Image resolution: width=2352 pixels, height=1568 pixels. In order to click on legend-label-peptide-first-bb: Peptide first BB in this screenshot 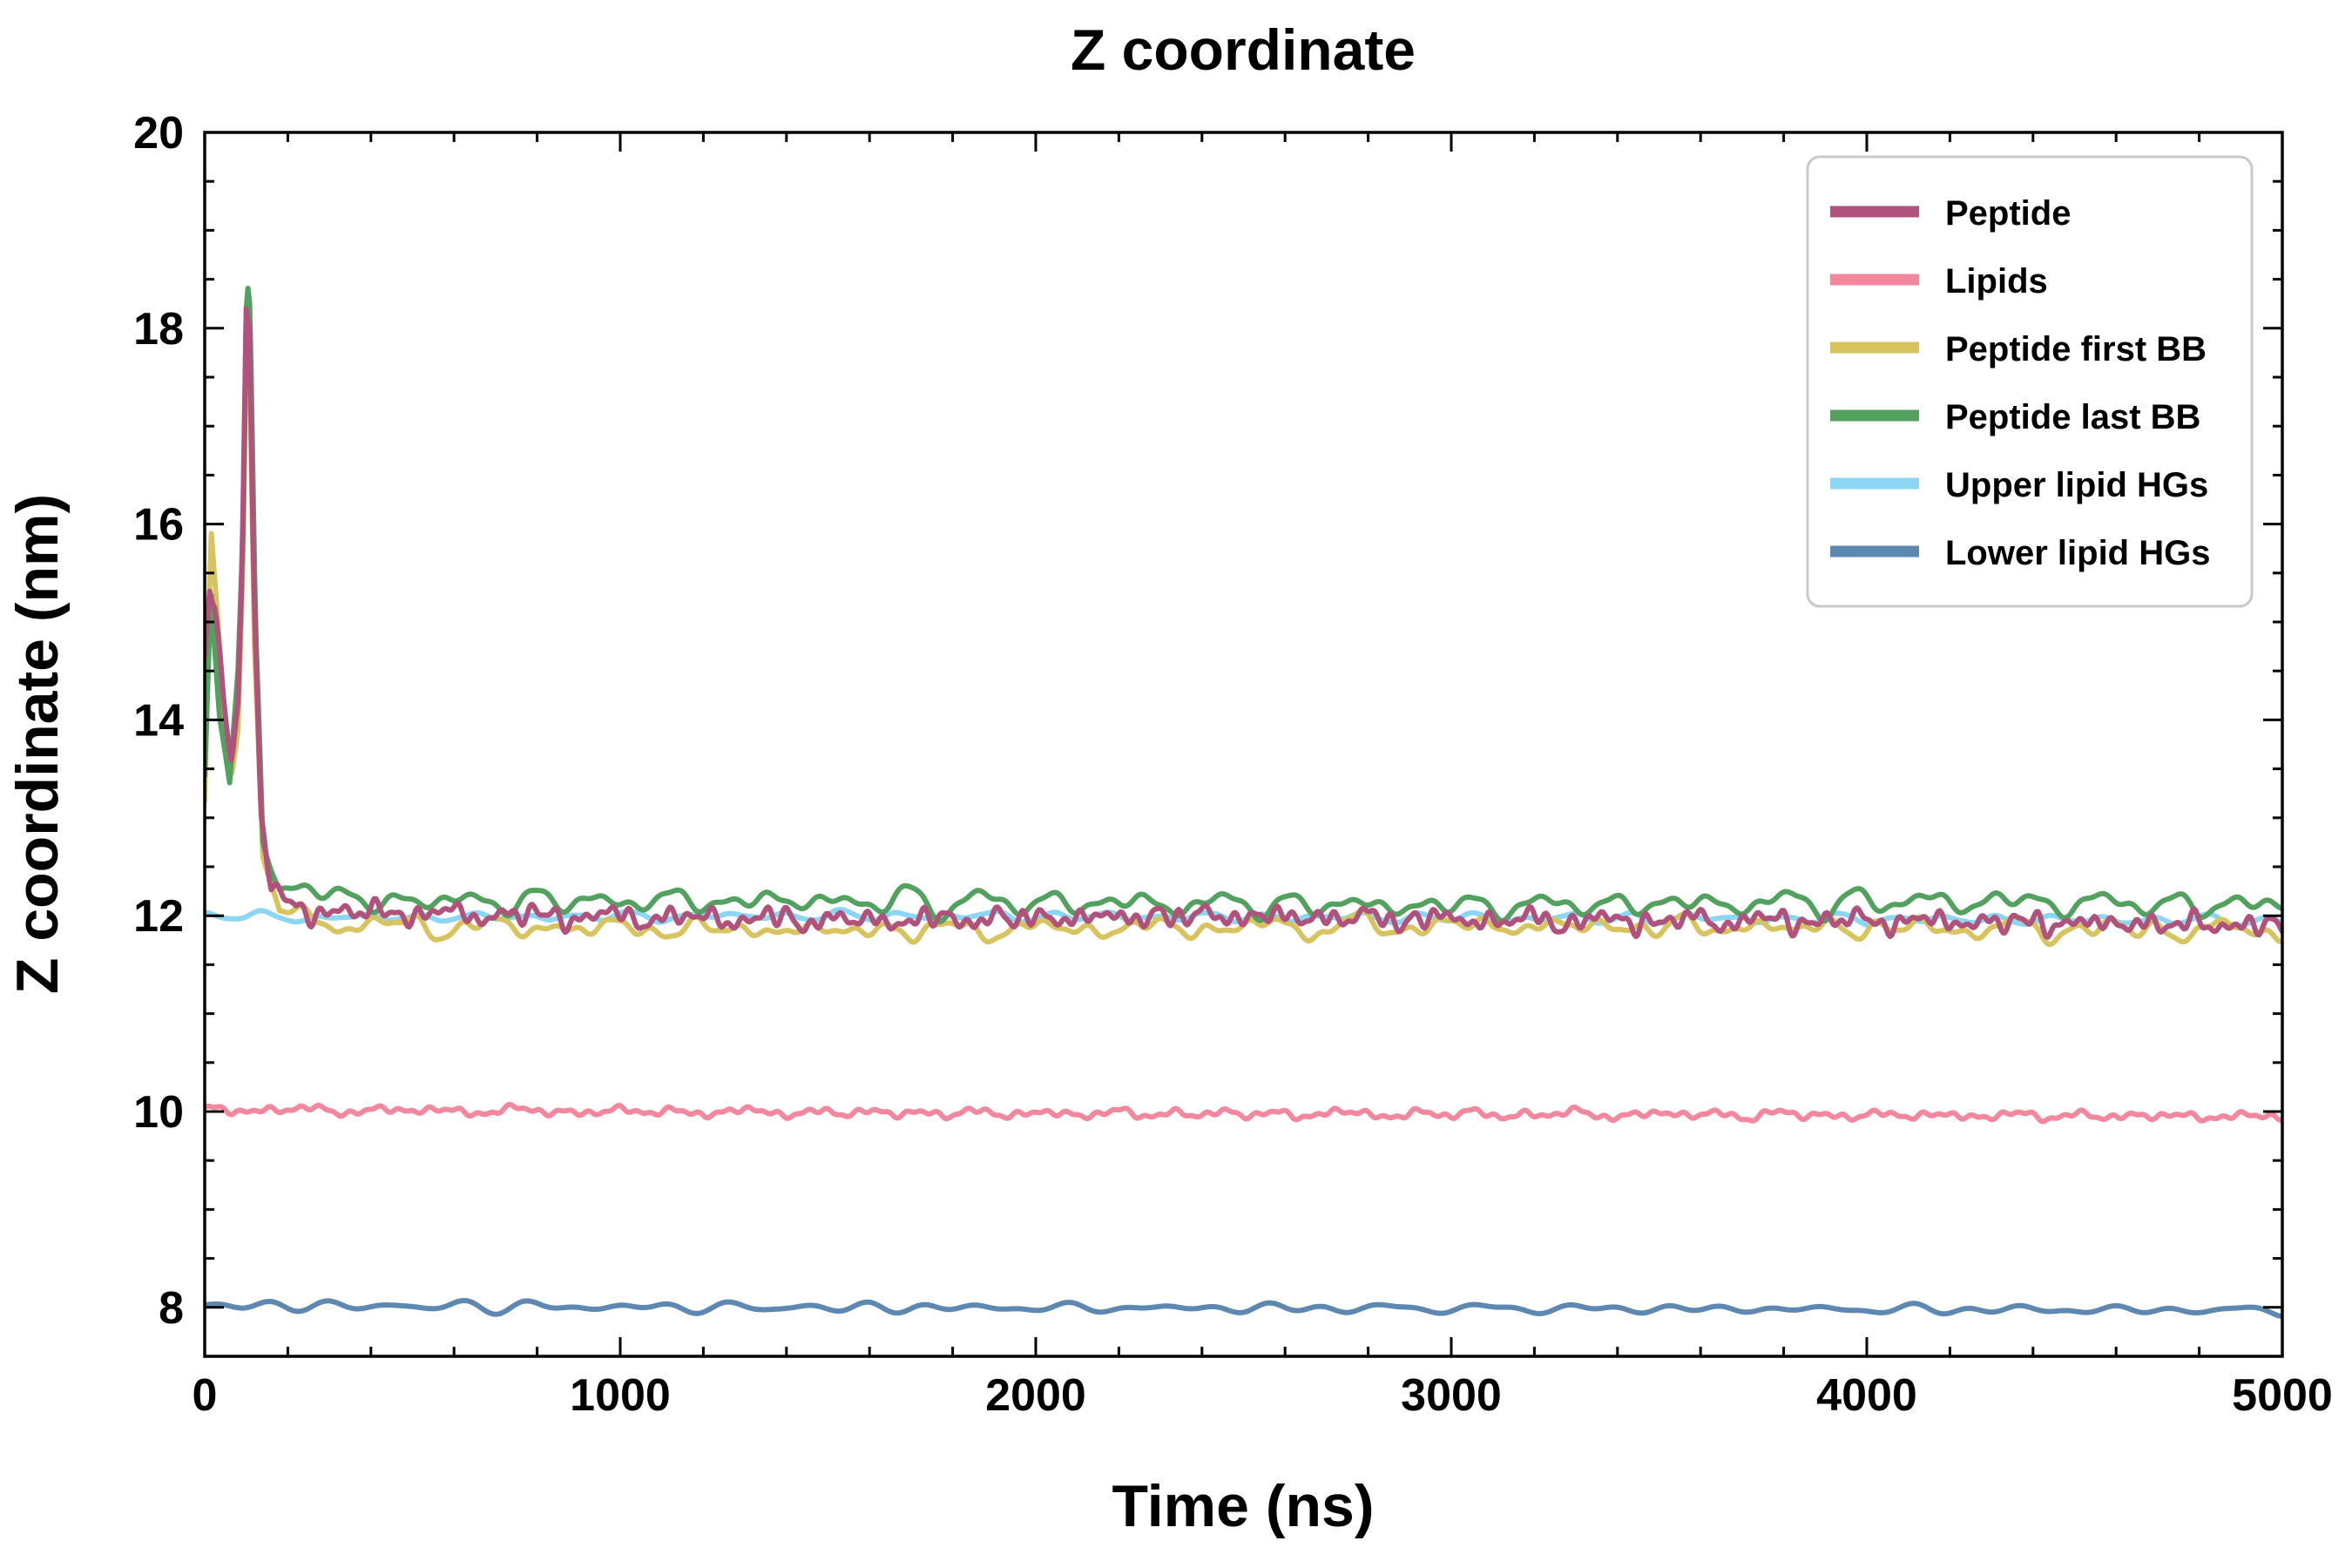, I will do `click(2076, 349)`.